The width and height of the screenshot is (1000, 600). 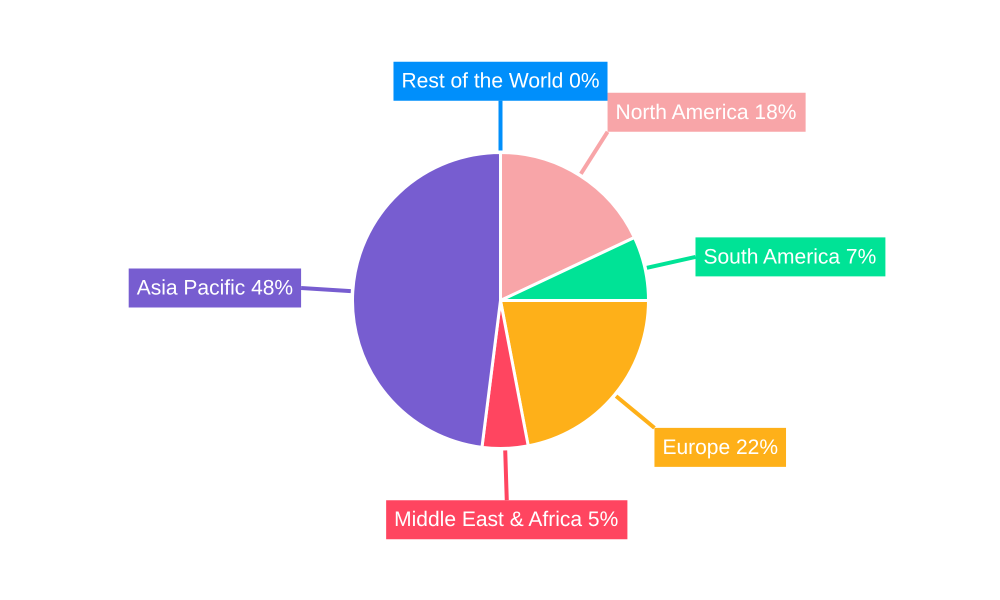 What do you see at coordinates (500, 81) in the screenshot?
I see `category-label: Rest of the World 0%` at bounding box center [500, 81].